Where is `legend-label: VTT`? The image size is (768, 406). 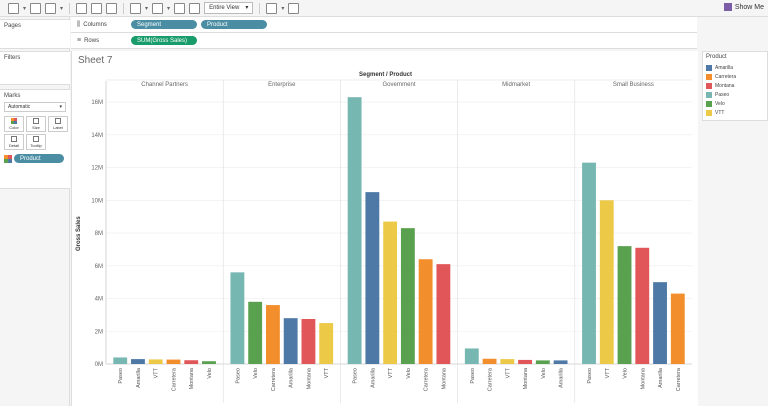
legend-label: VTT is located at coordinates (720, 112).